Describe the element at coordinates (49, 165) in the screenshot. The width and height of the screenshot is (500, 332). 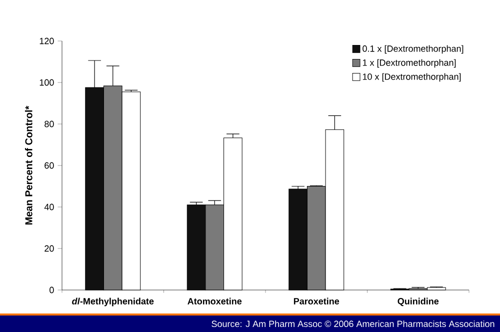
I see `y-tick-label: 60` at that location.